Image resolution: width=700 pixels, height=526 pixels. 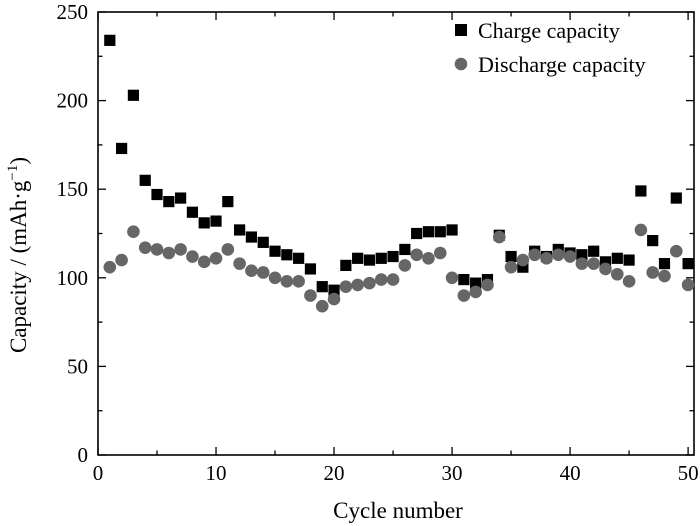 What do you see at coordinates (334, 473) in the screenshot?
I see `x-tick-label: 20` at bounding box center [334, 473].